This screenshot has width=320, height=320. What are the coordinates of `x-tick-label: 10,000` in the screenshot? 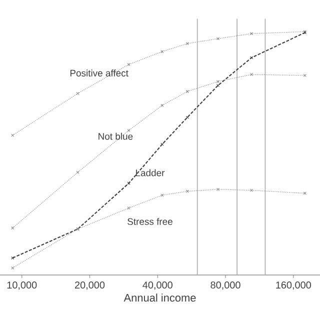 It's located at (22, 286).